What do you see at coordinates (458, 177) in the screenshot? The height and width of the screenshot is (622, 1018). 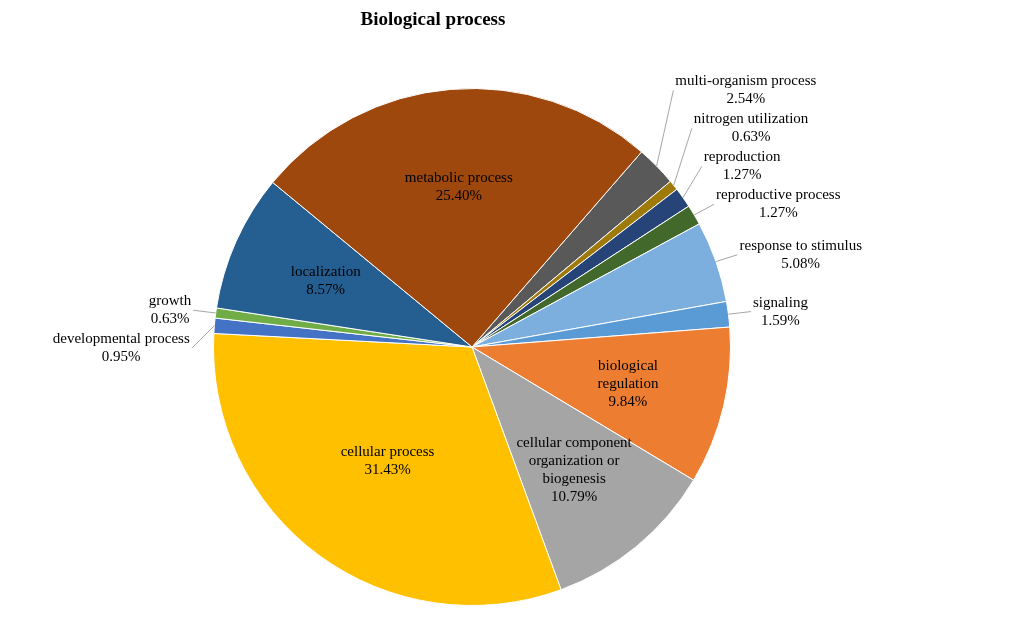 I see `slice-label: metabolic process` at bounding box center [458, 177].